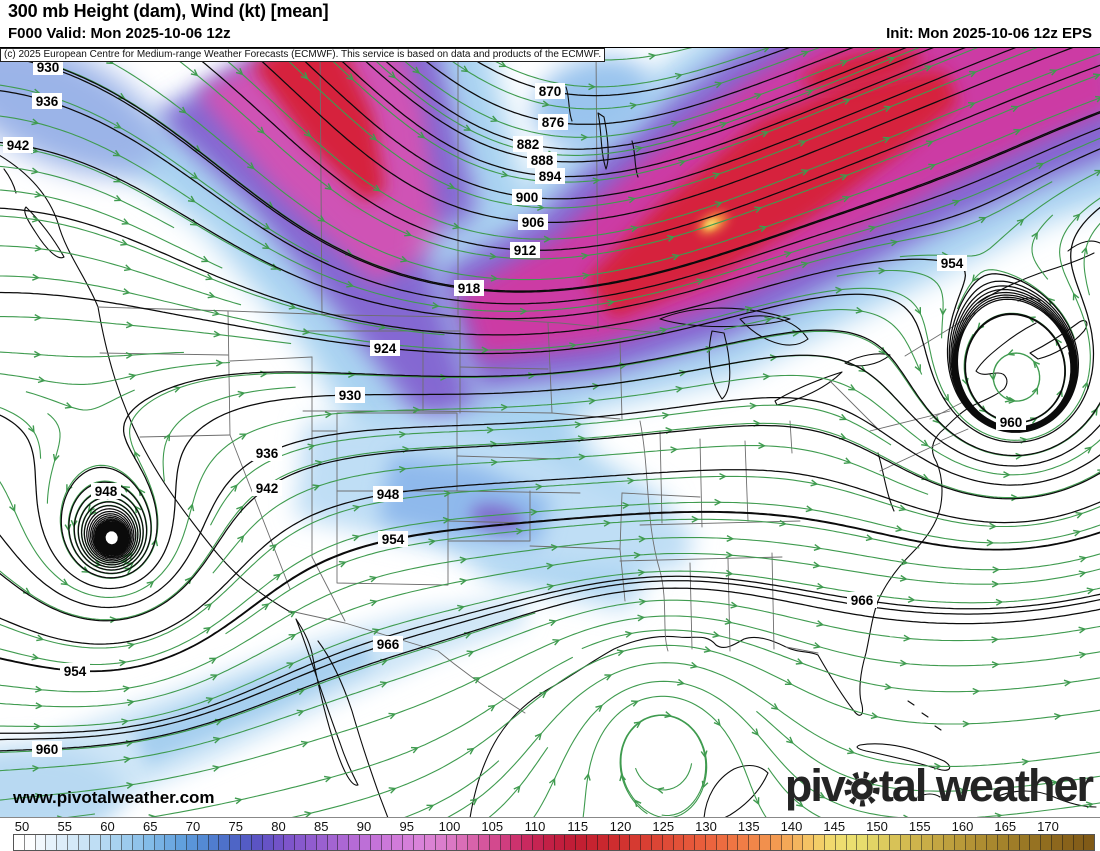  Describe the element at coordinates (450, 826) in the screenshot. I see `colorbar-tick: 100` at that location.